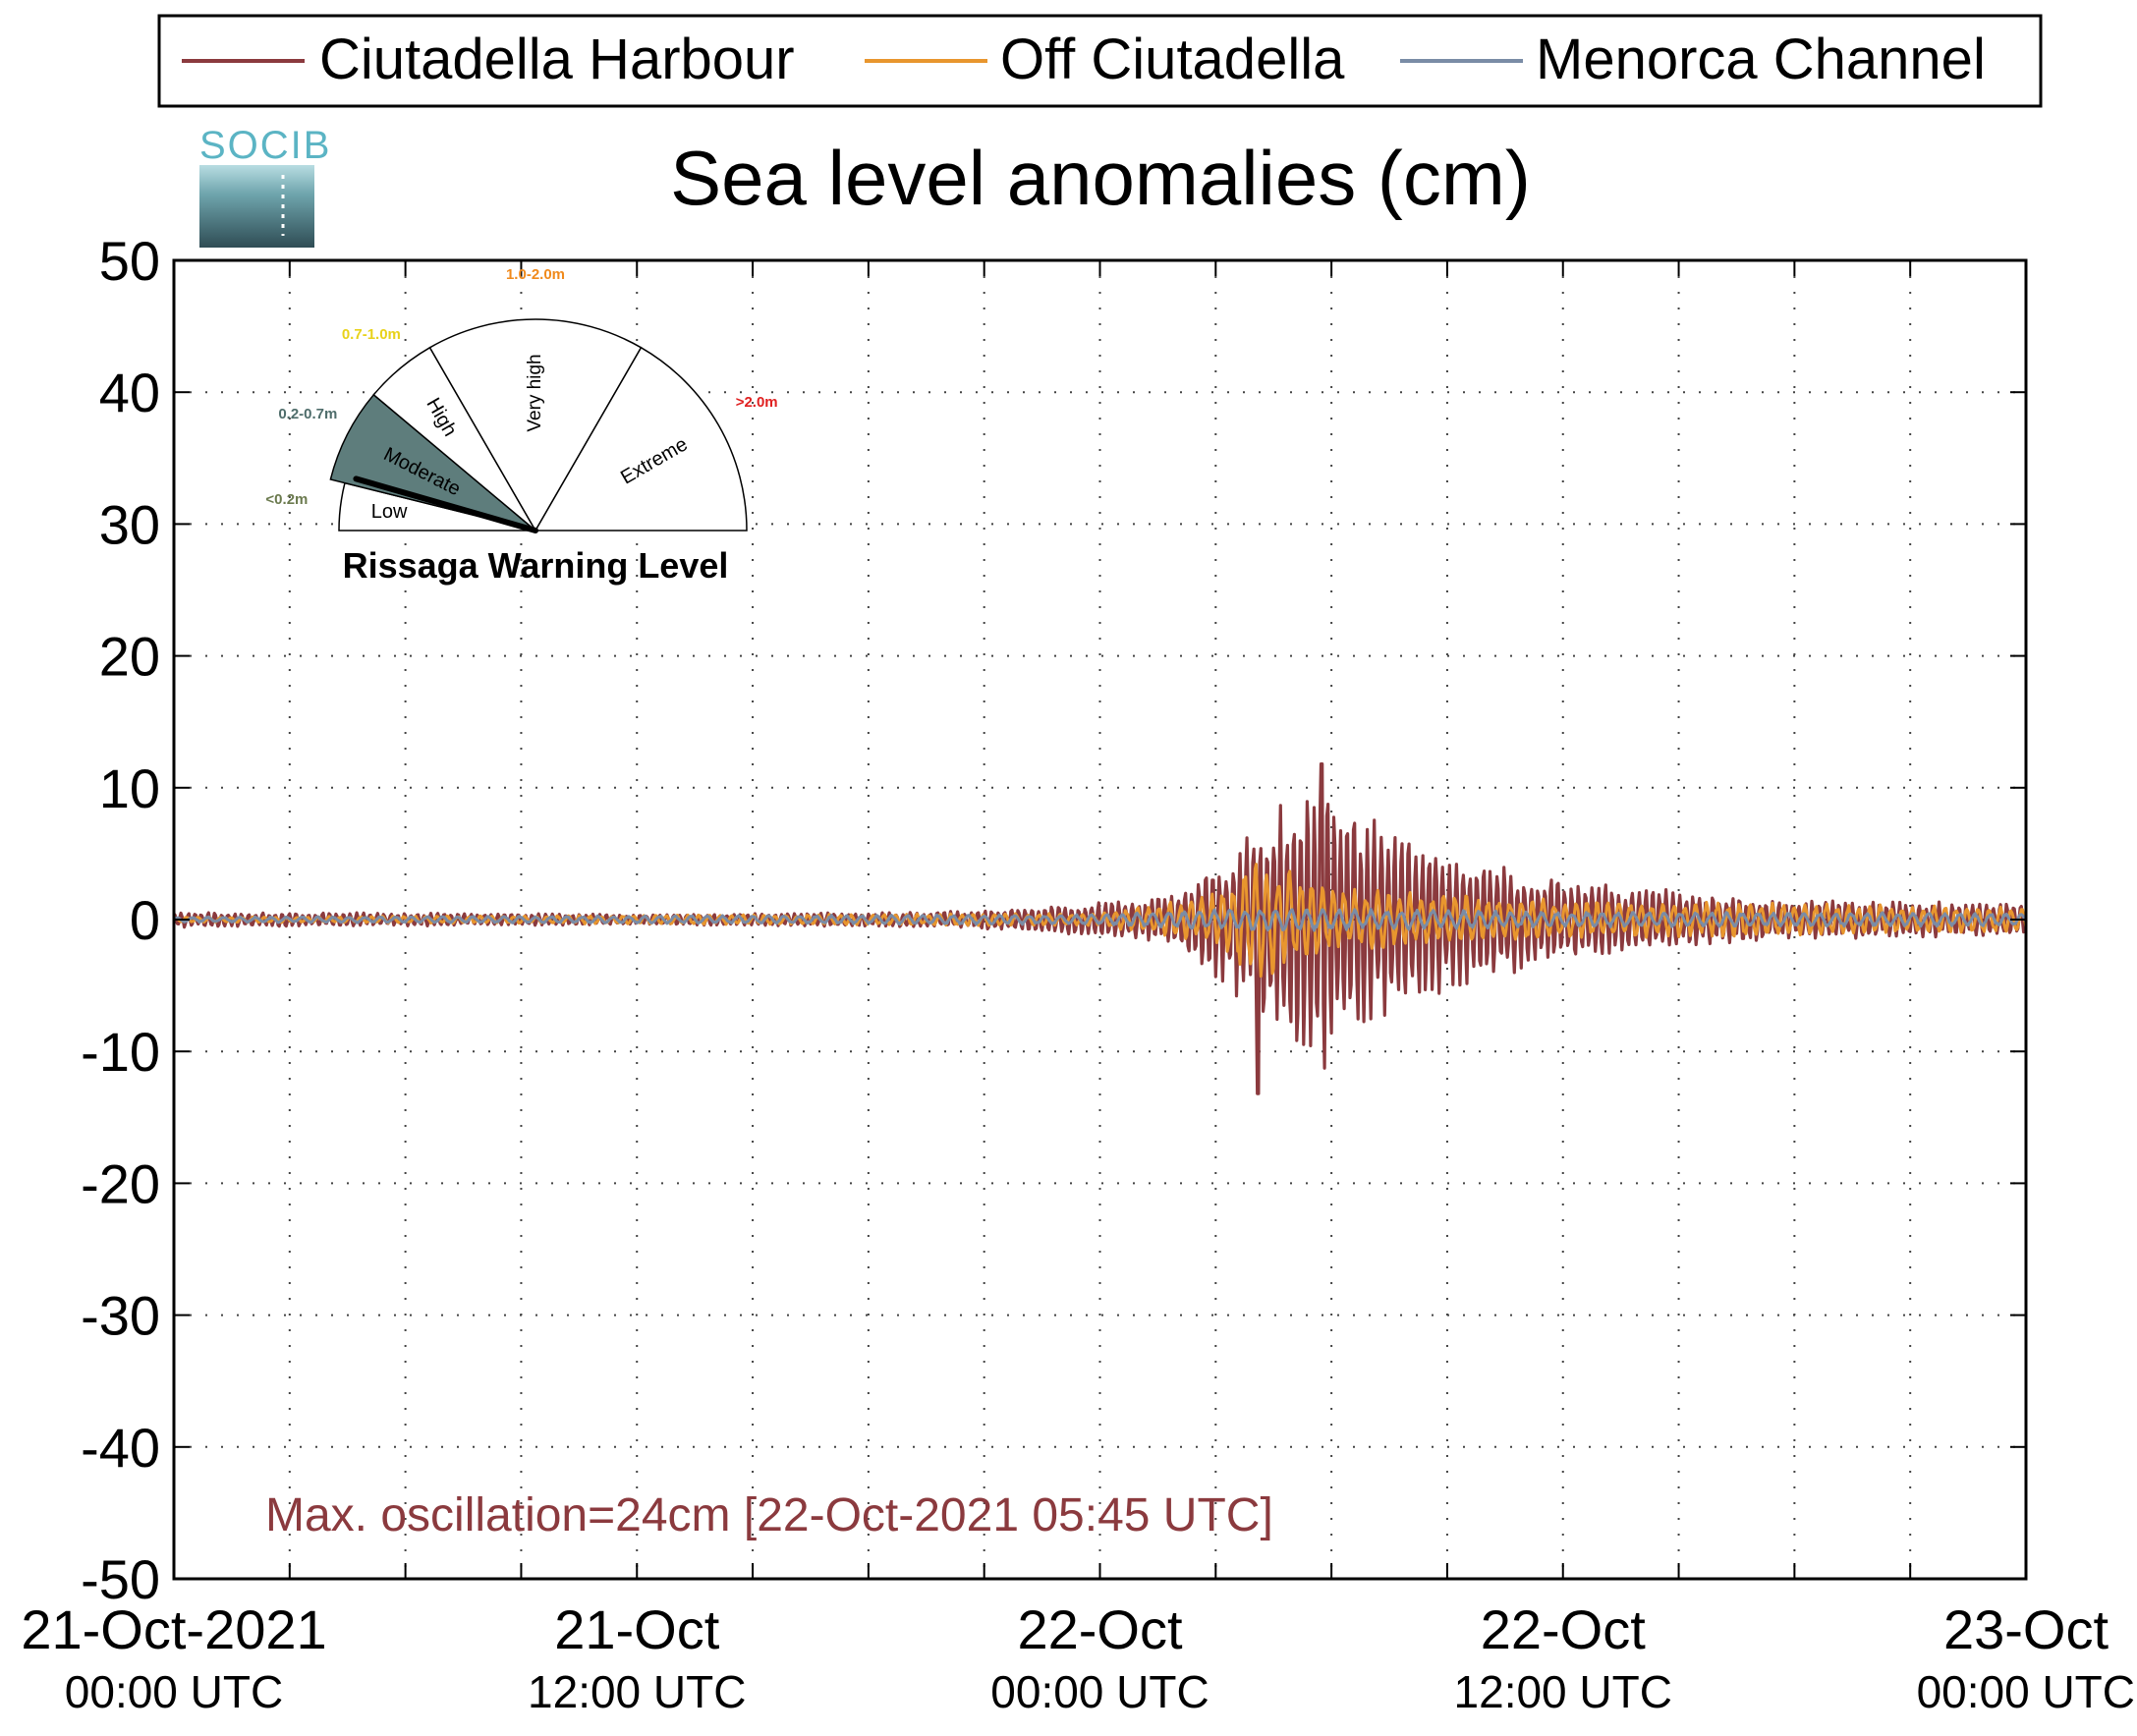  What do you see at coordinates (265, 145) in the screenshot?
I see `socib-logo-text: SOCIB` at bounding box center [265, 145].